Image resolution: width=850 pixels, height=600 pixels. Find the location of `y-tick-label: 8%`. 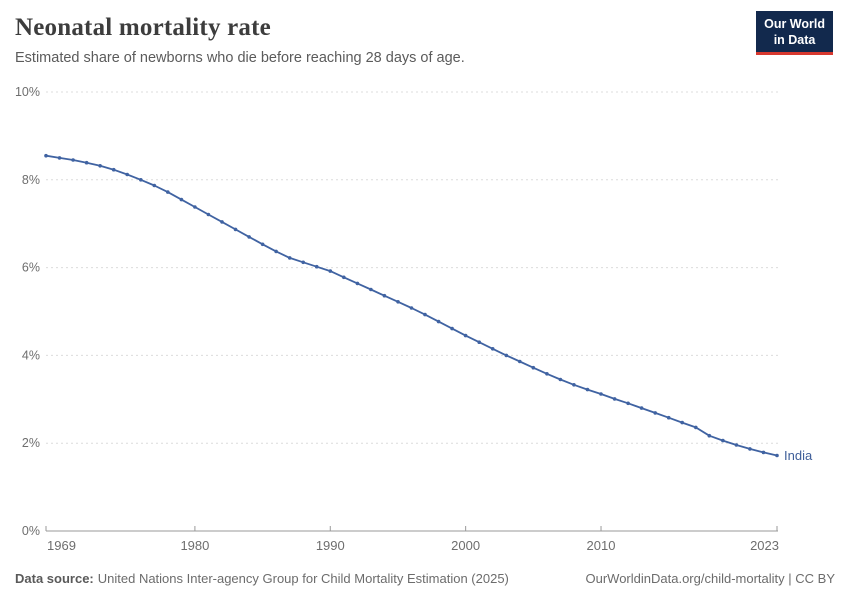

y-tick-label: 8% is located at coordinates (31, 180).